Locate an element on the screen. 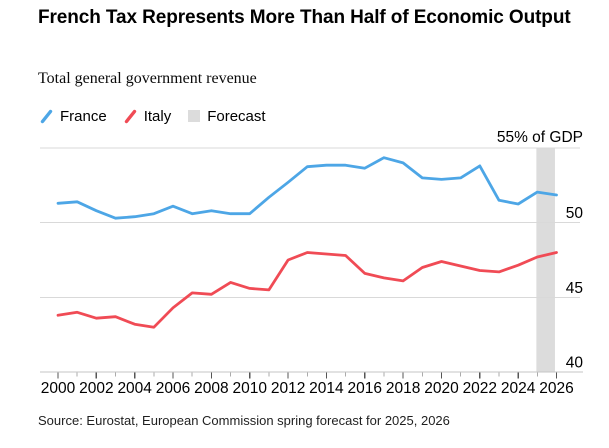 This screenshot has height=448, width=609. italy-line is located at coordinates (307, 290).